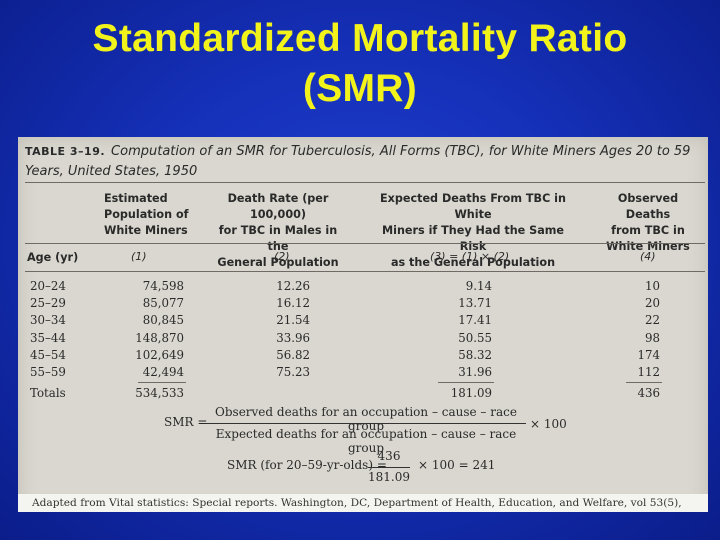  Describe the element at coordinates (146, 214) in the screenshot. I see `header-line: Population of` at that location.